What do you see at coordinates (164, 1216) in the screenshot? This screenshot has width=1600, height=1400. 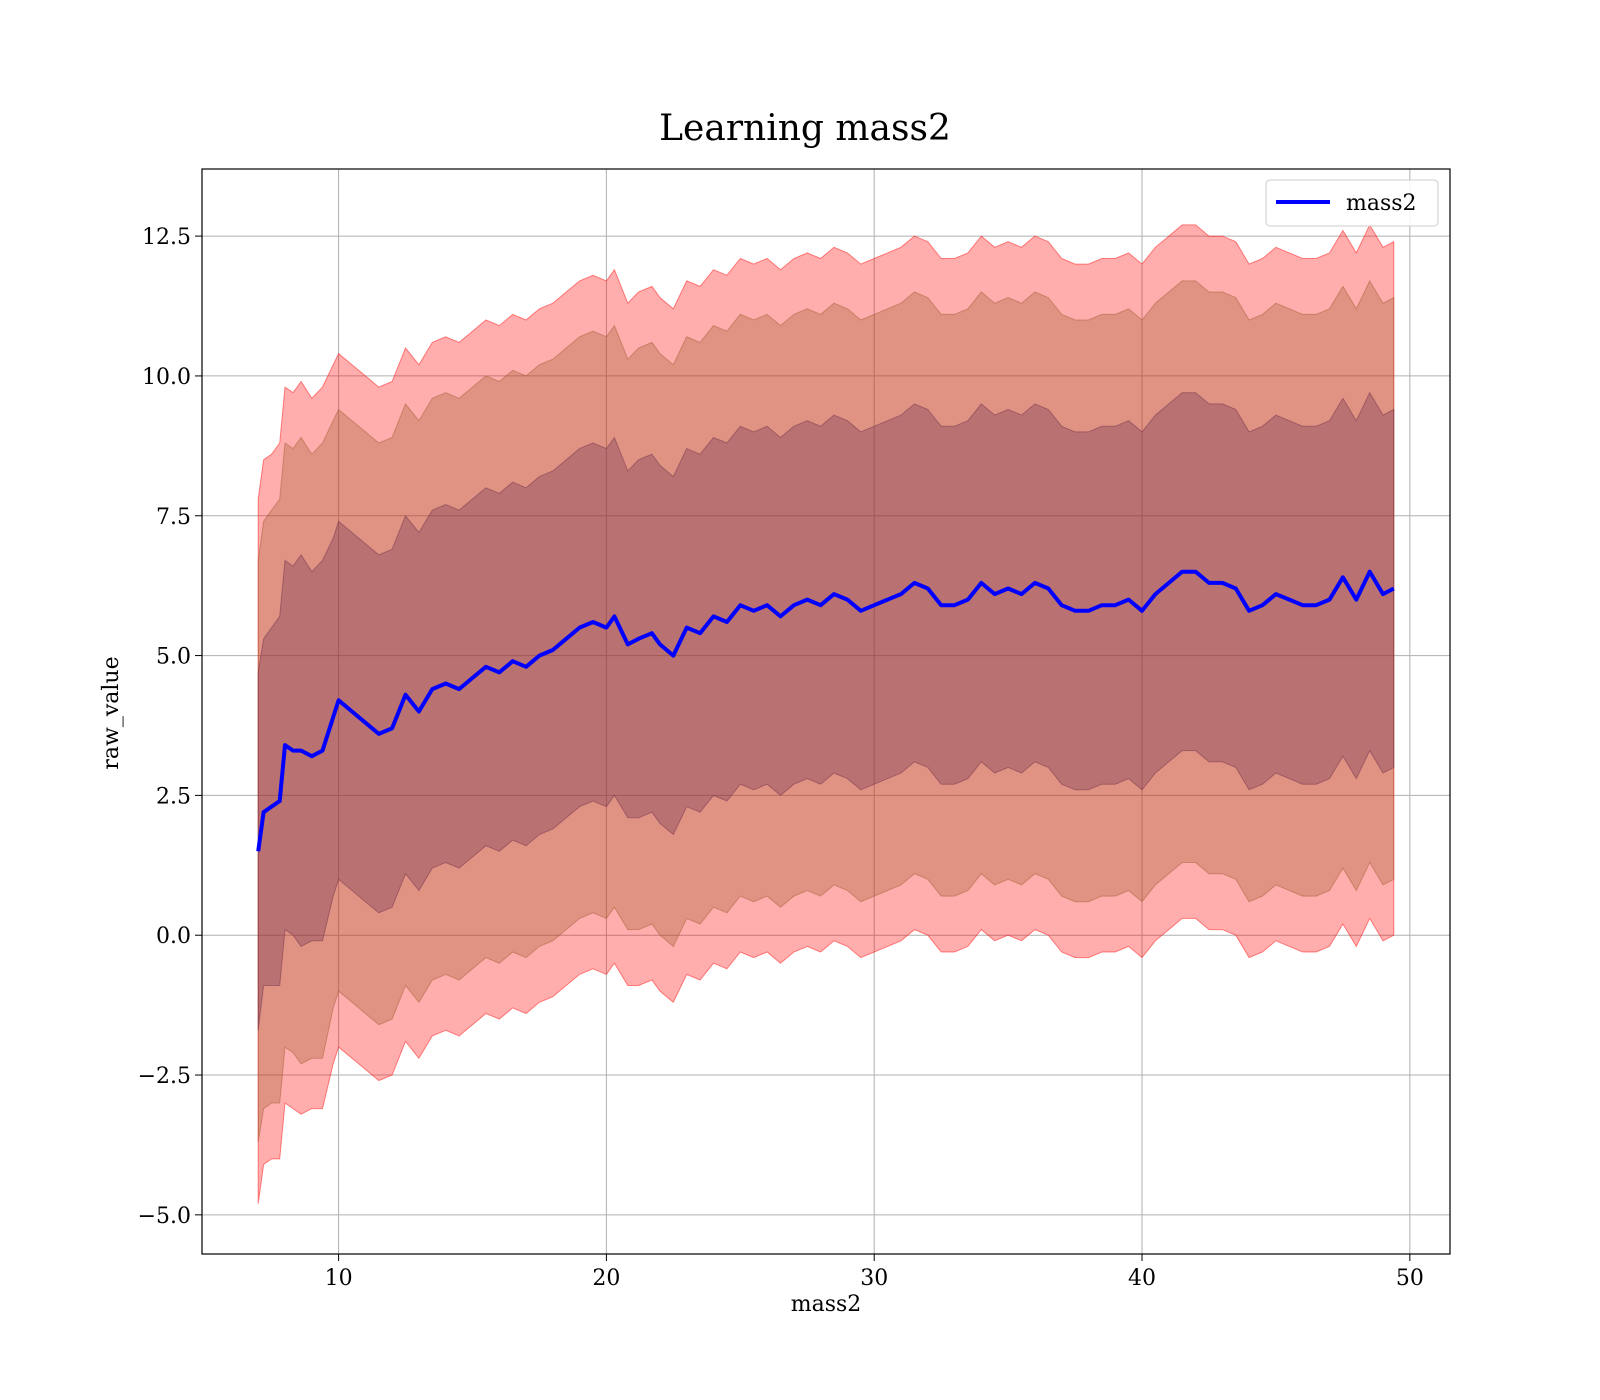 I see `y-tick-label: −5.0` at bounding box center [164, 1216].